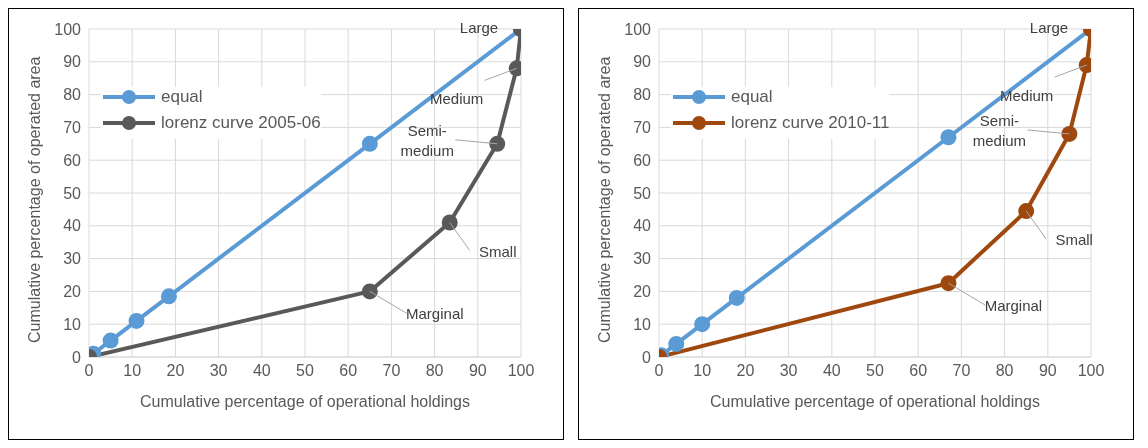  I want to click on legend-label: lorenz curve 2010-11, so click(810, 123).